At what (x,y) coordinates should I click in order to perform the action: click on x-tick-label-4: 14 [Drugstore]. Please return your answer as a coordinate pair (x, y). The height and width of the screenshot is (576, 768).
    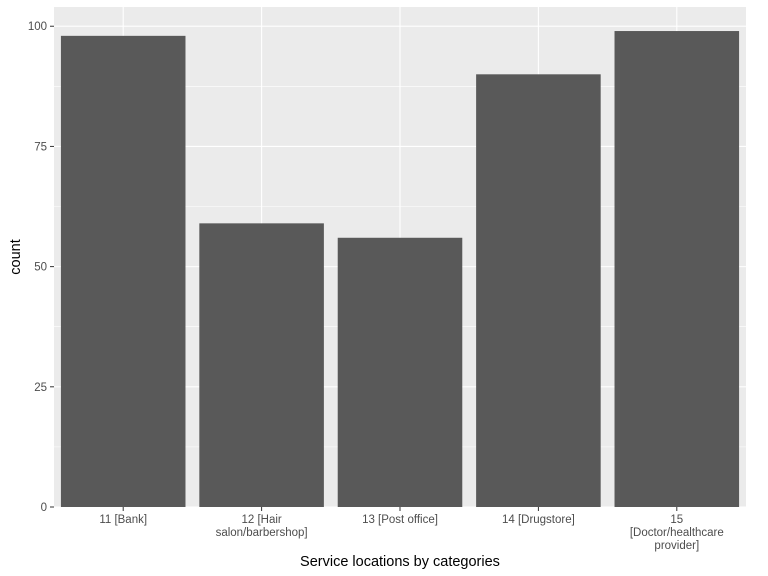
    Looking at the image, I should click on (538, 520).